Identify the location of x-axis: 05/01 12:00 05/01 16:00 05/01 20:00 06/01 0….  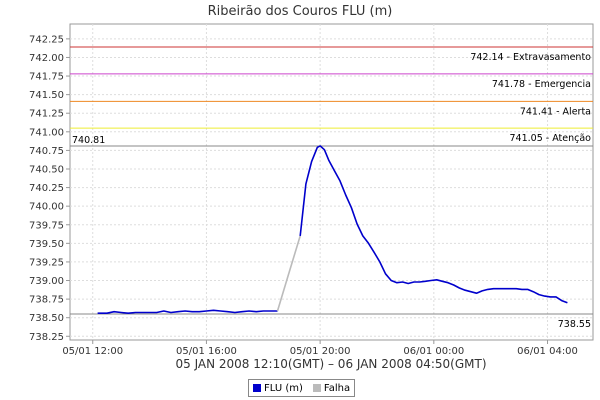
(320, 348).